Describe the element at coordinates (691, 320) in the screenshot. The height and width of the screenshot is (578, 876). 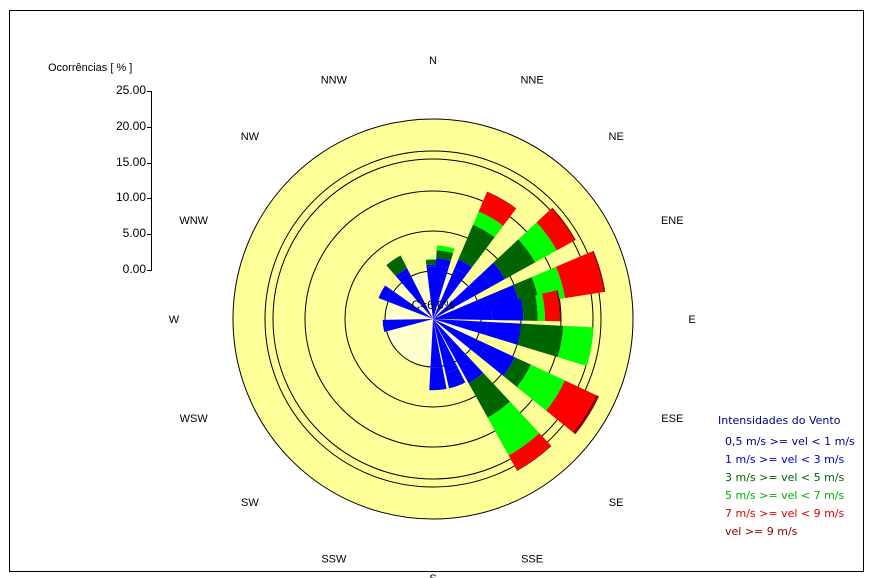
I see `direction-label: E` at that location.